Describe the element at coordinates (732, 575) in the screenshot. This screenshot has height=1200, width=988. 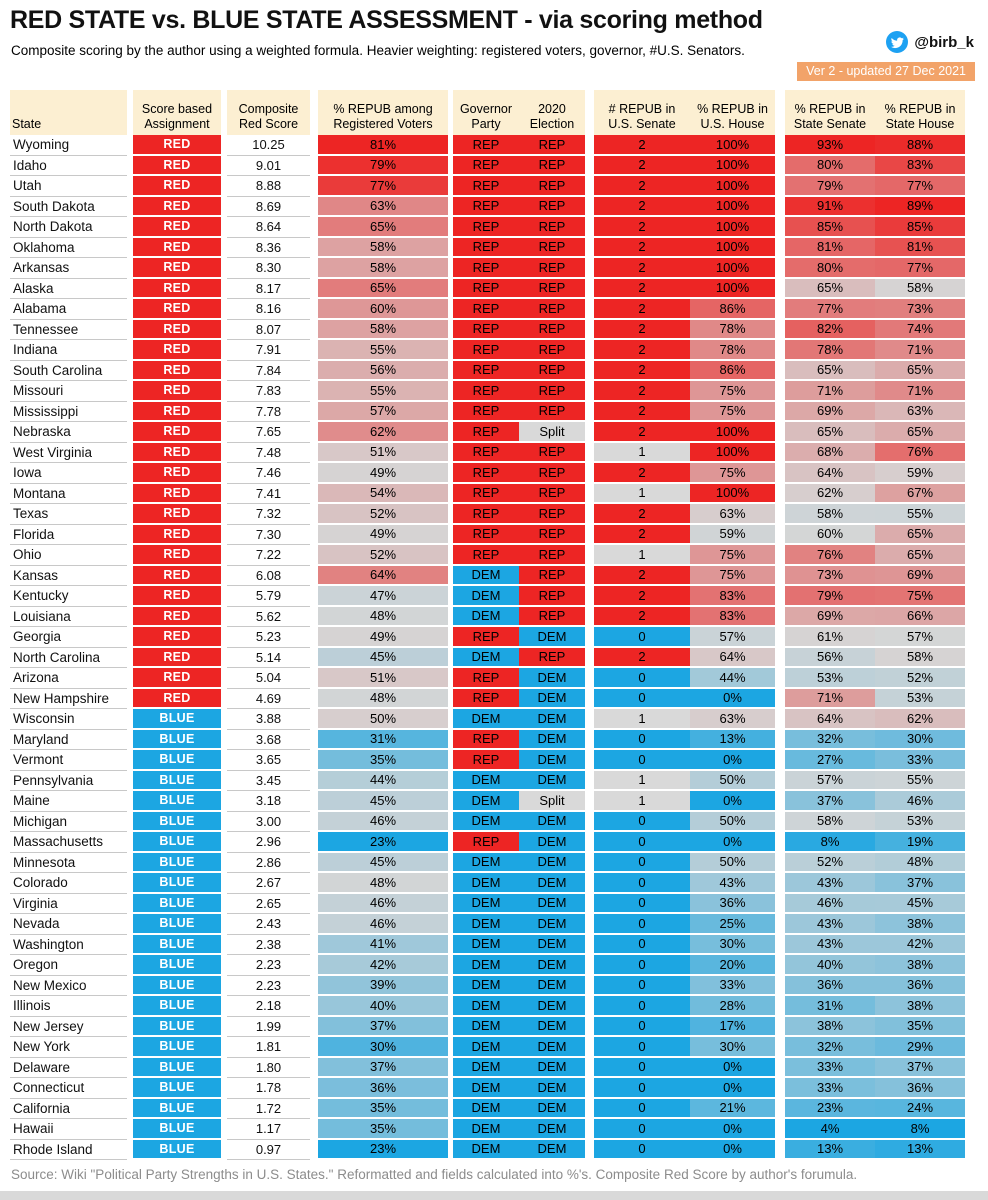
I see `cell-us_house: 75%` at that location.